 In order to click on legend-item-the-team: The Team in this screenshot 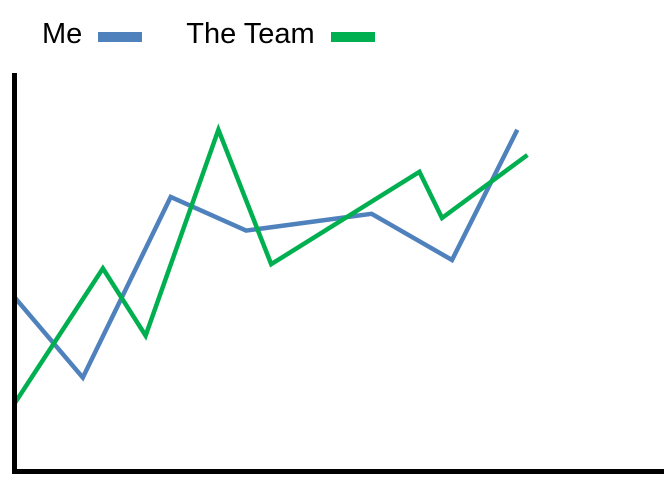, I will do `click(280, 34)`.